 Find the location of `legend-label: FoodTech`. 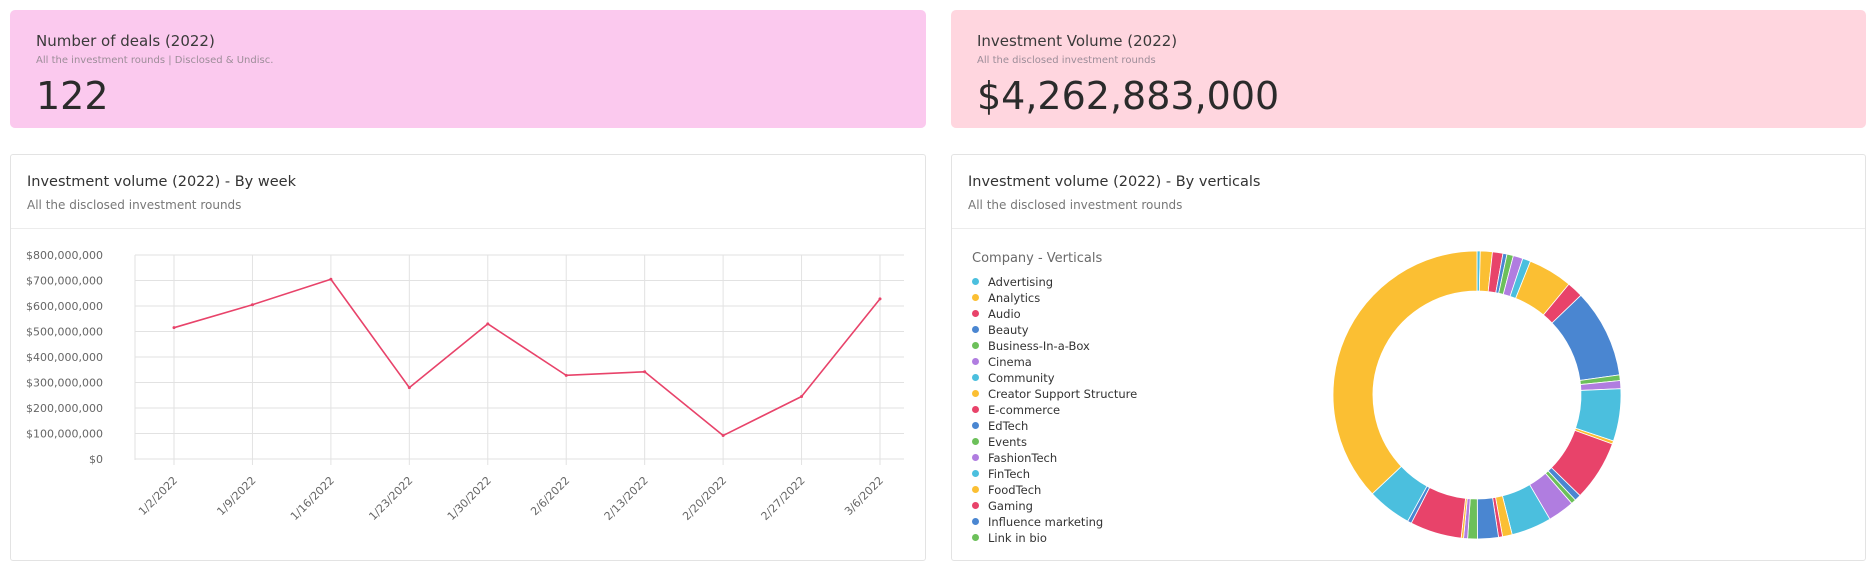

legend-label: FoodTech is located at coordinates (1015, 490).